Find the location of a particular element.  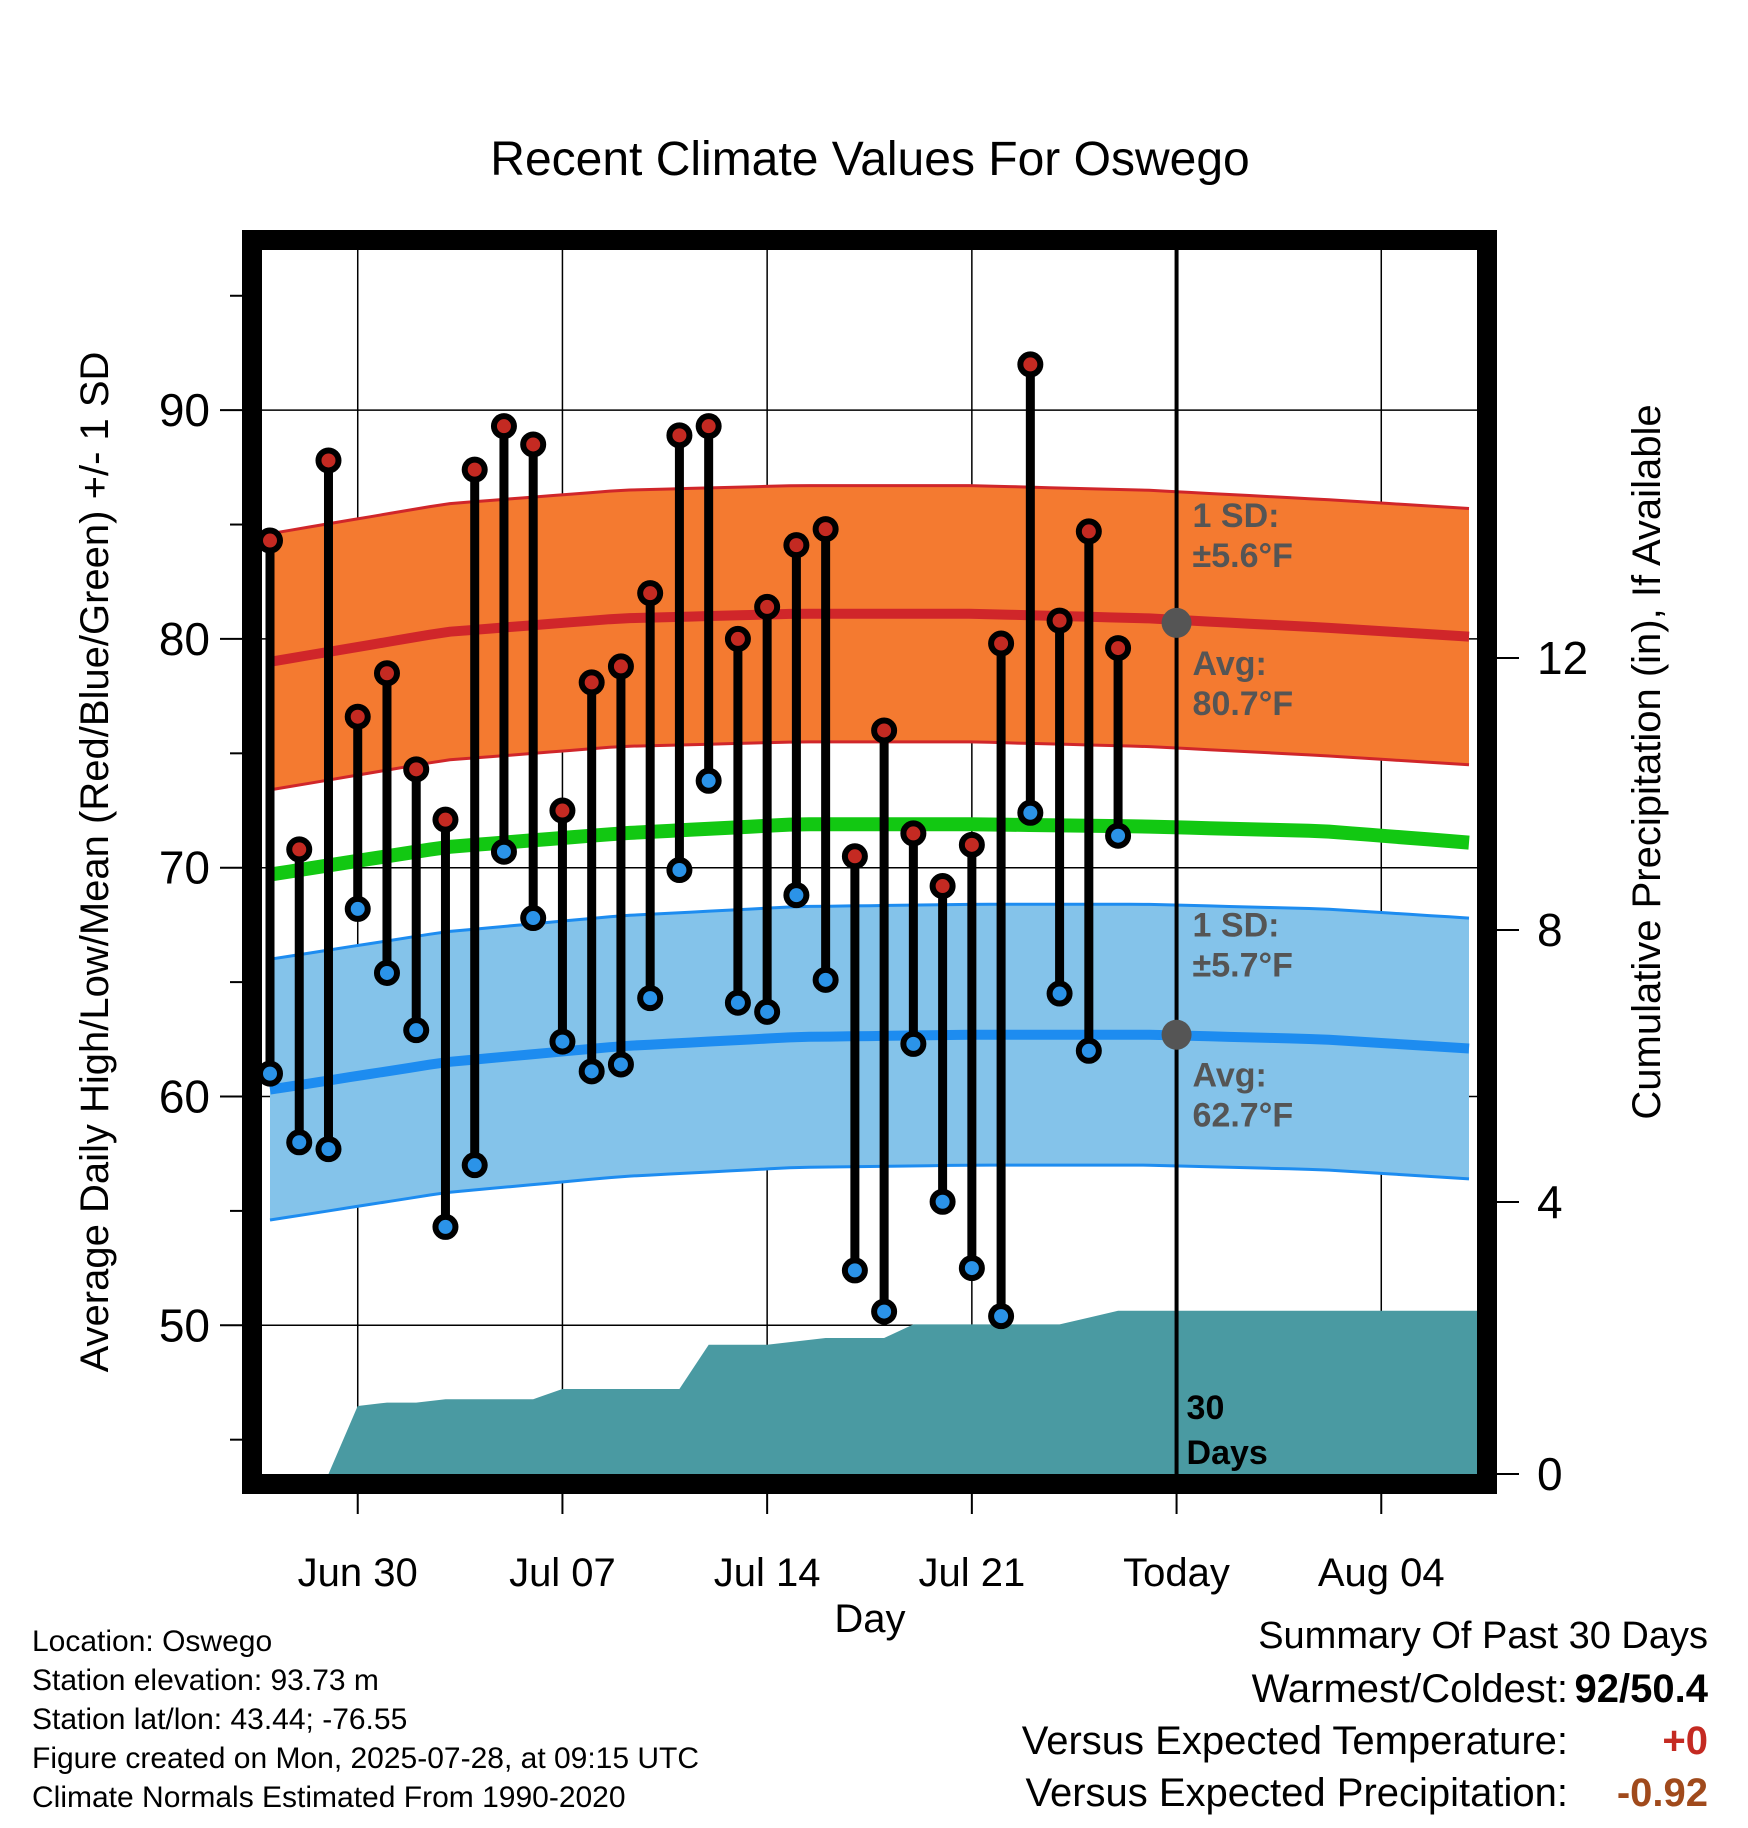

x-tick-label: Jun 30 is located at coordinates (358, 1573).